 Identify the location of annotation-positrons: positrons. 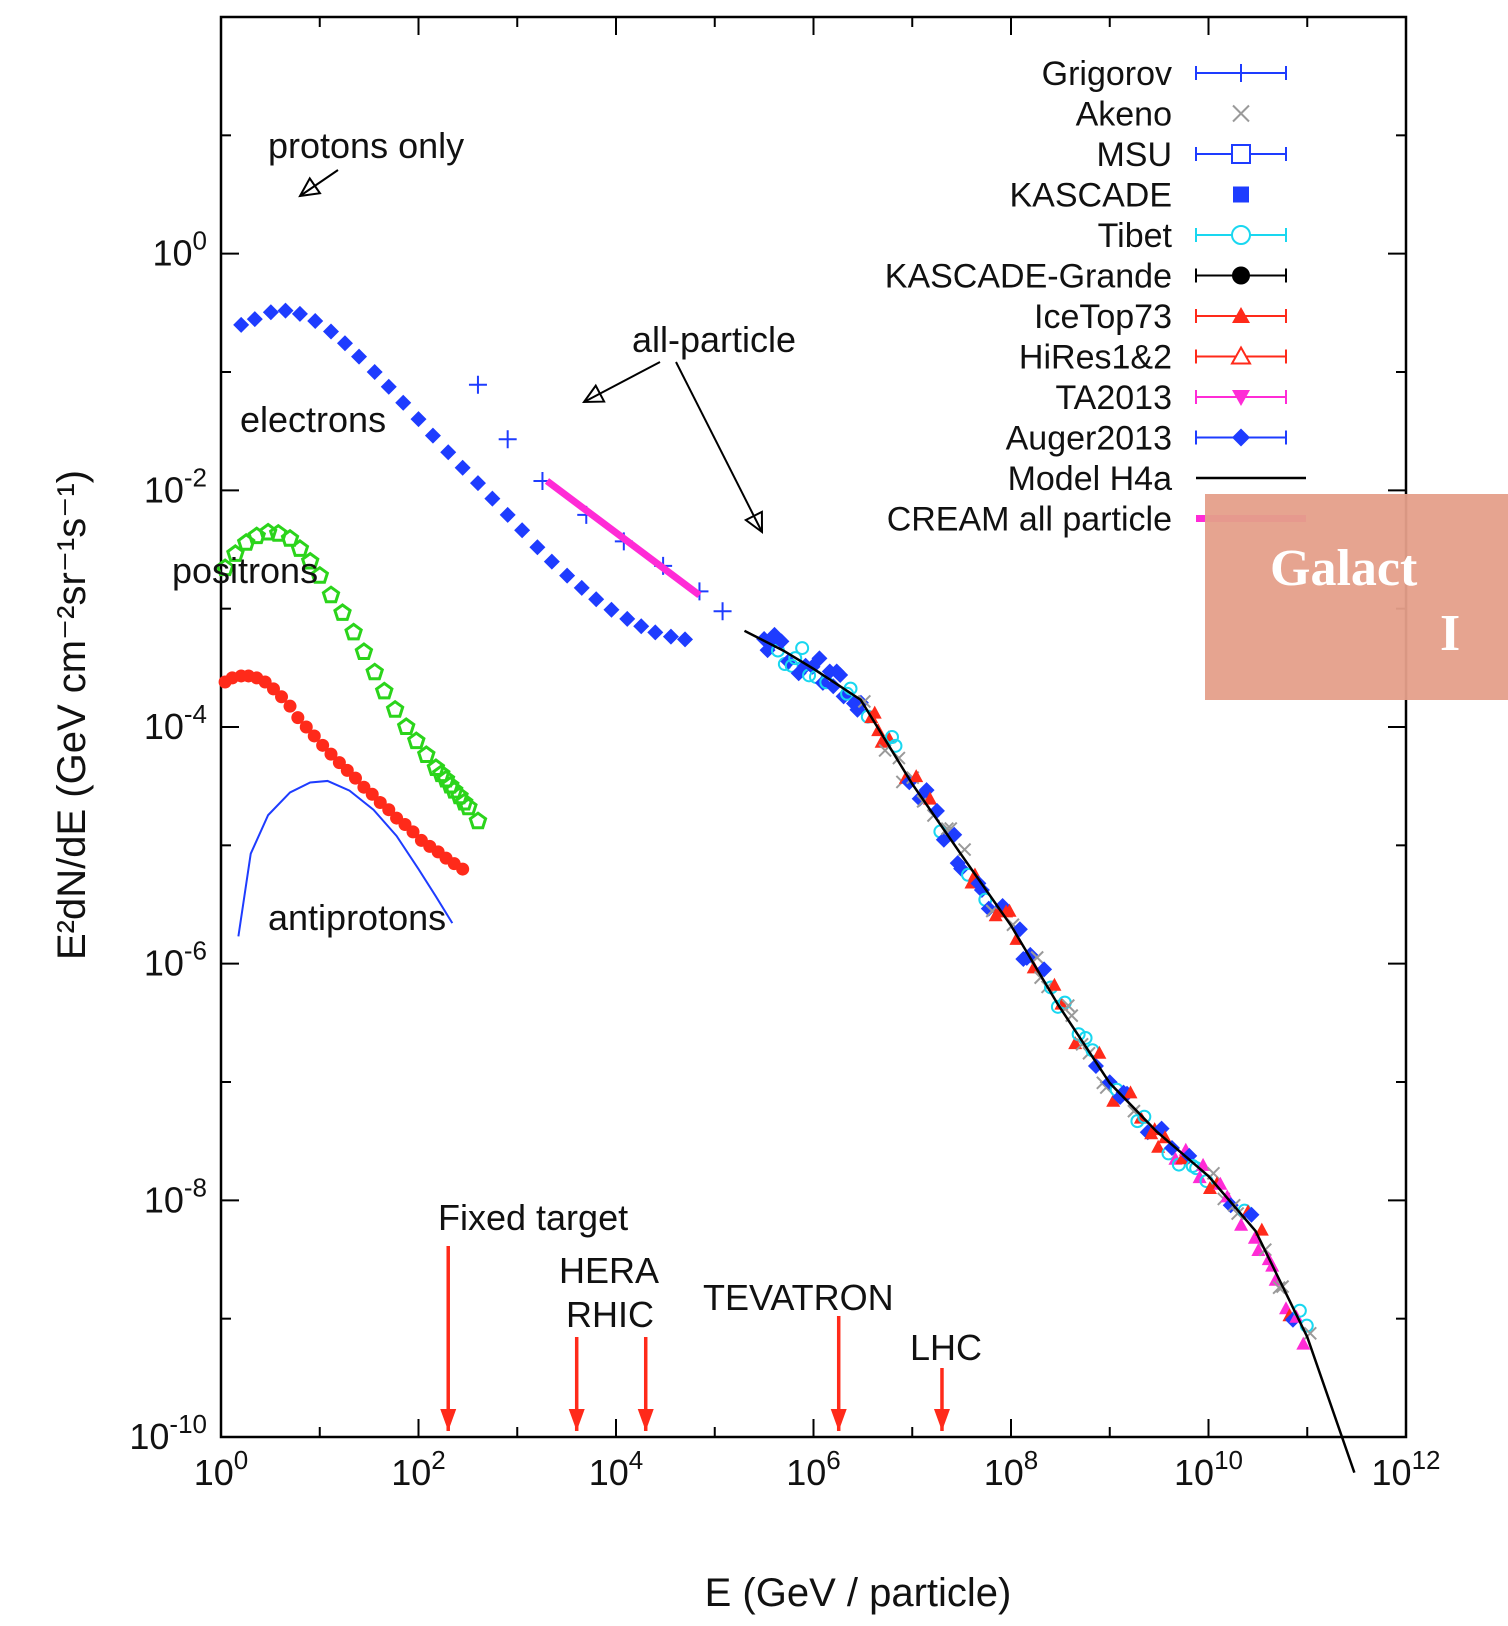
(245, 570).